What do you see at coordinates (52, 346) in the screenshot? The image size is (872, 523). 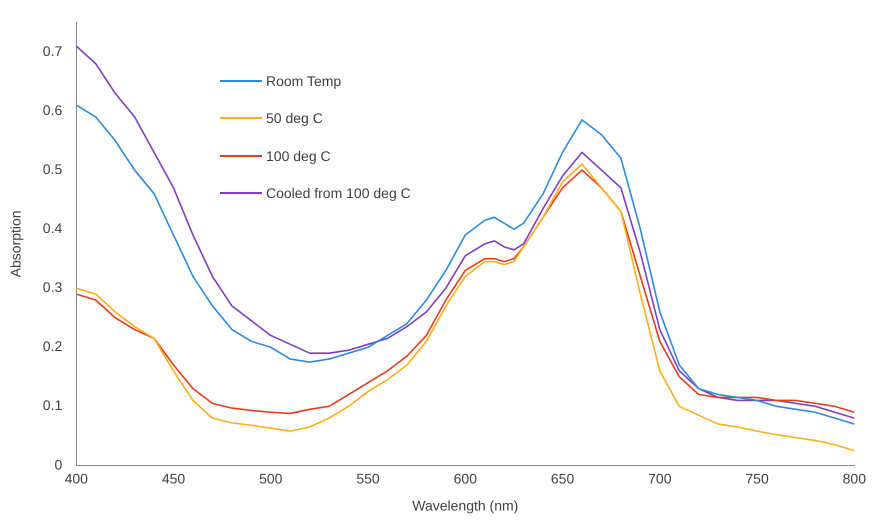 I see `y-tick-label: 0.2` at bounding box center [52, 346].